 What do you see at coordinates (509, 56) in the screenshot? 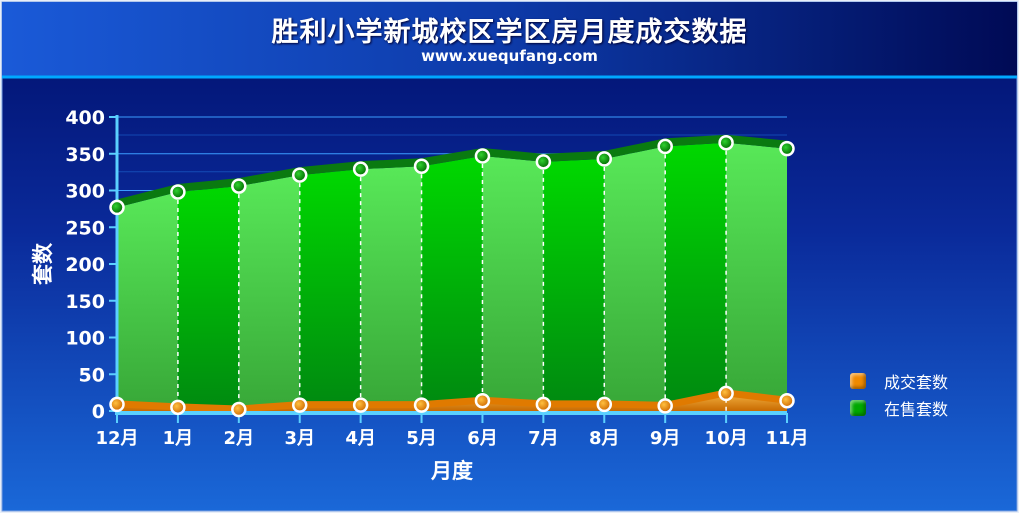
I see `chart-subtitle: www.xuequfang.com` at bounding box center [509, 56].